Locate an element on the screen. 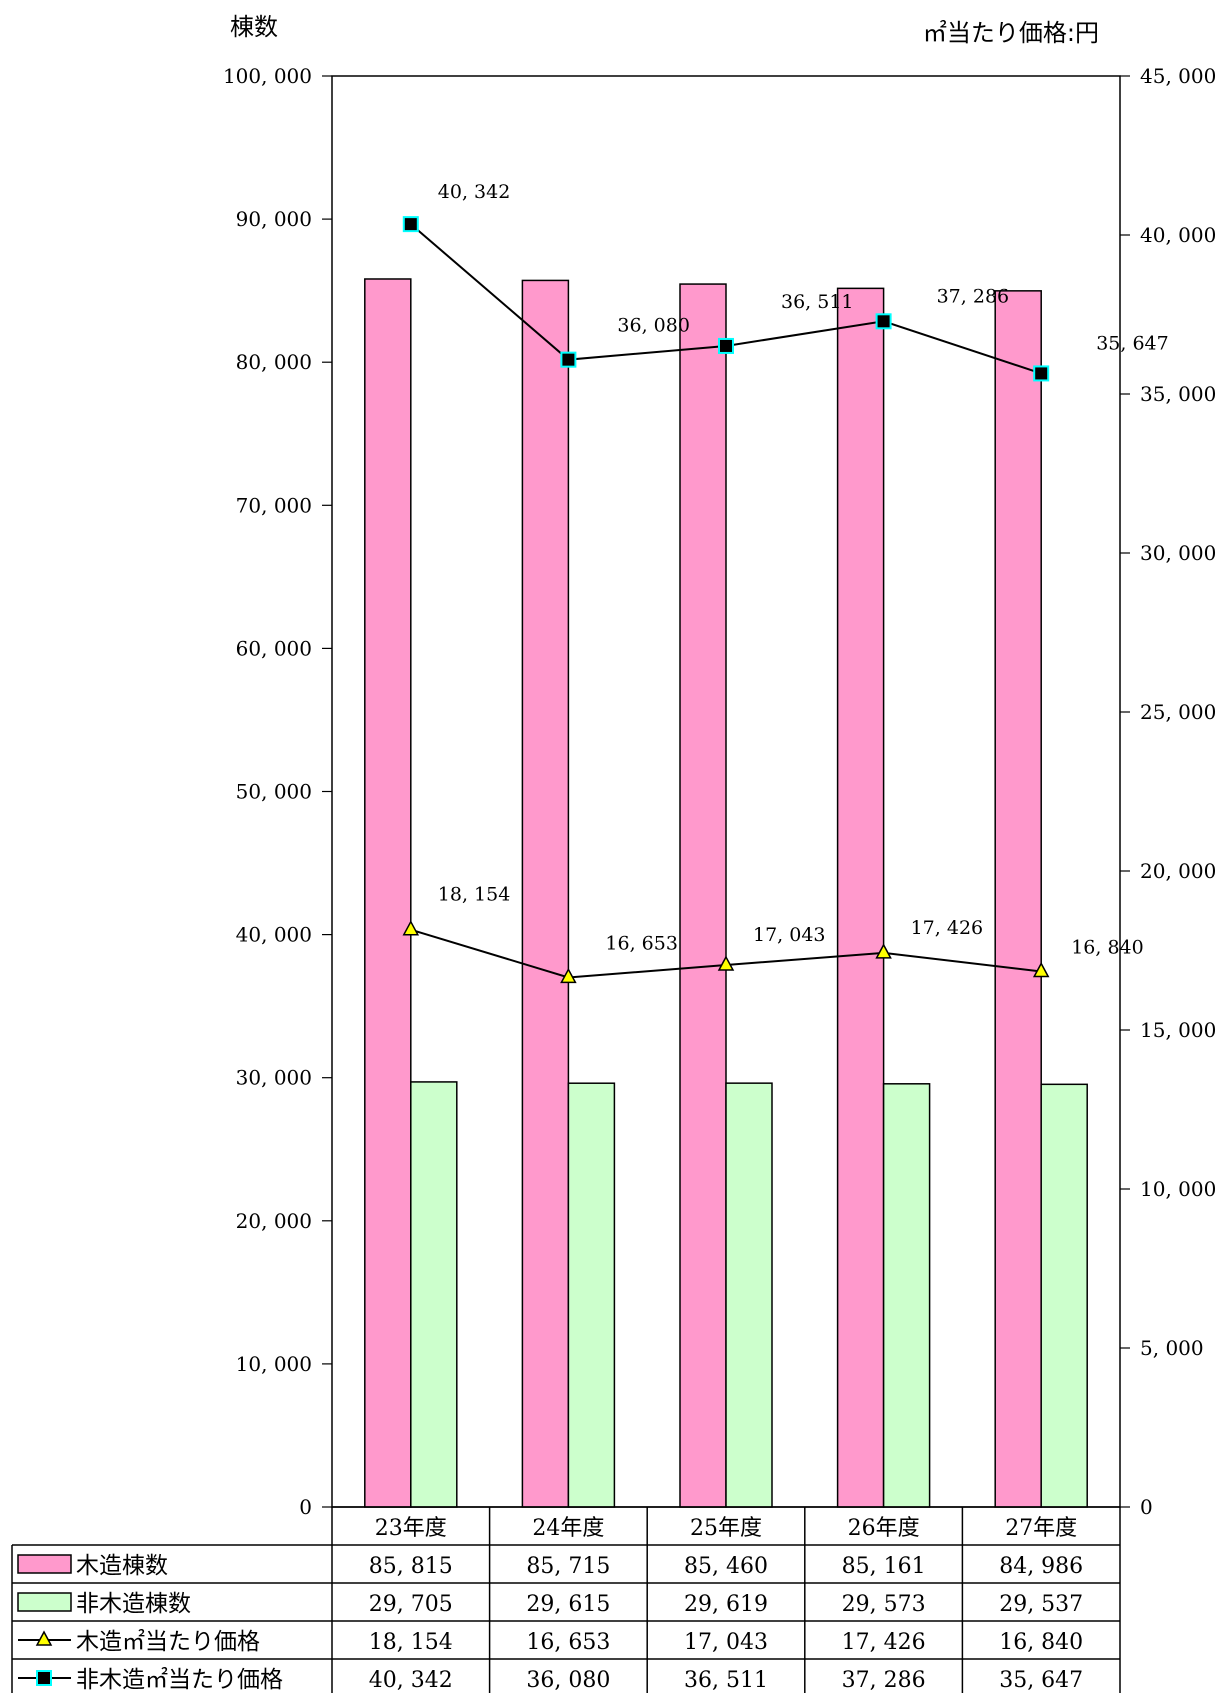  data-label: 36, 511 is located at coordinates (817, 302).